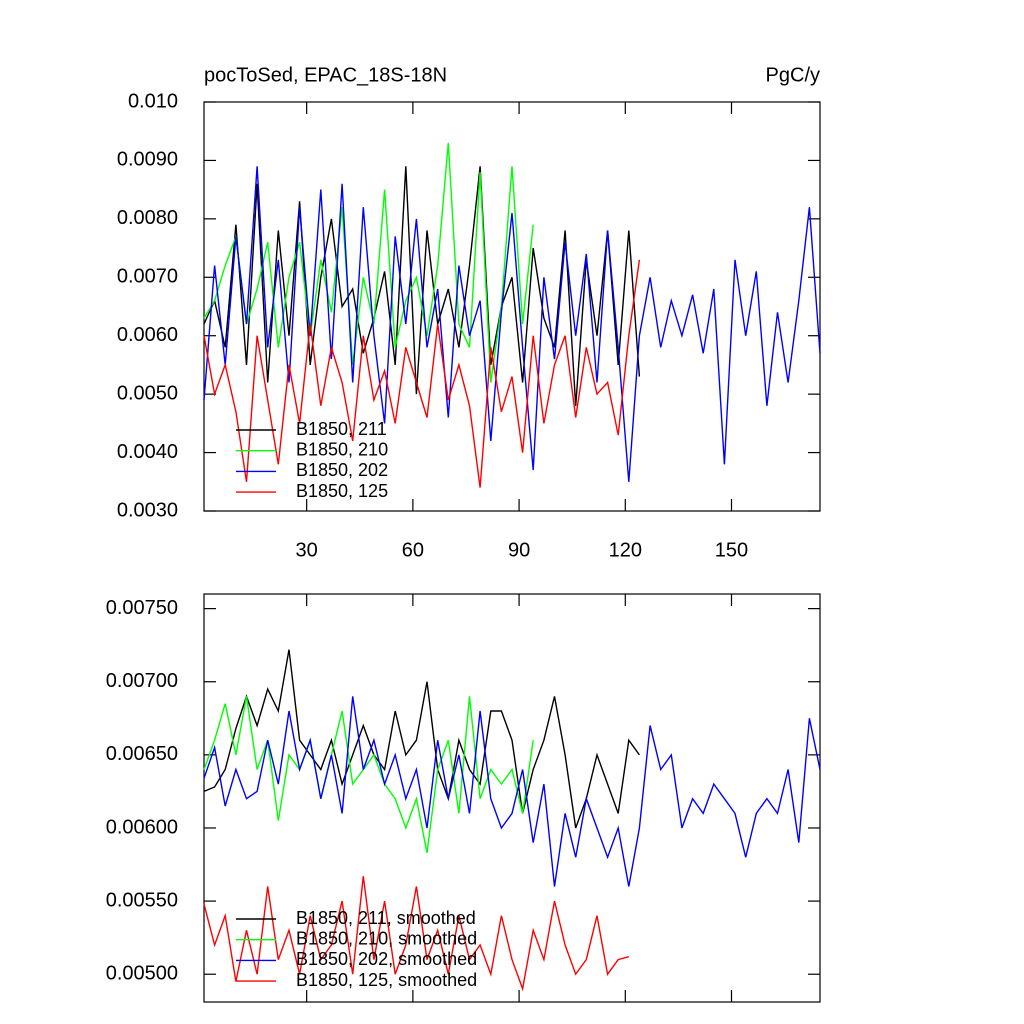 This screenshot has width=1024, height=1024. I want to click on y-tick-label: 0.0030, so click(147, 510).